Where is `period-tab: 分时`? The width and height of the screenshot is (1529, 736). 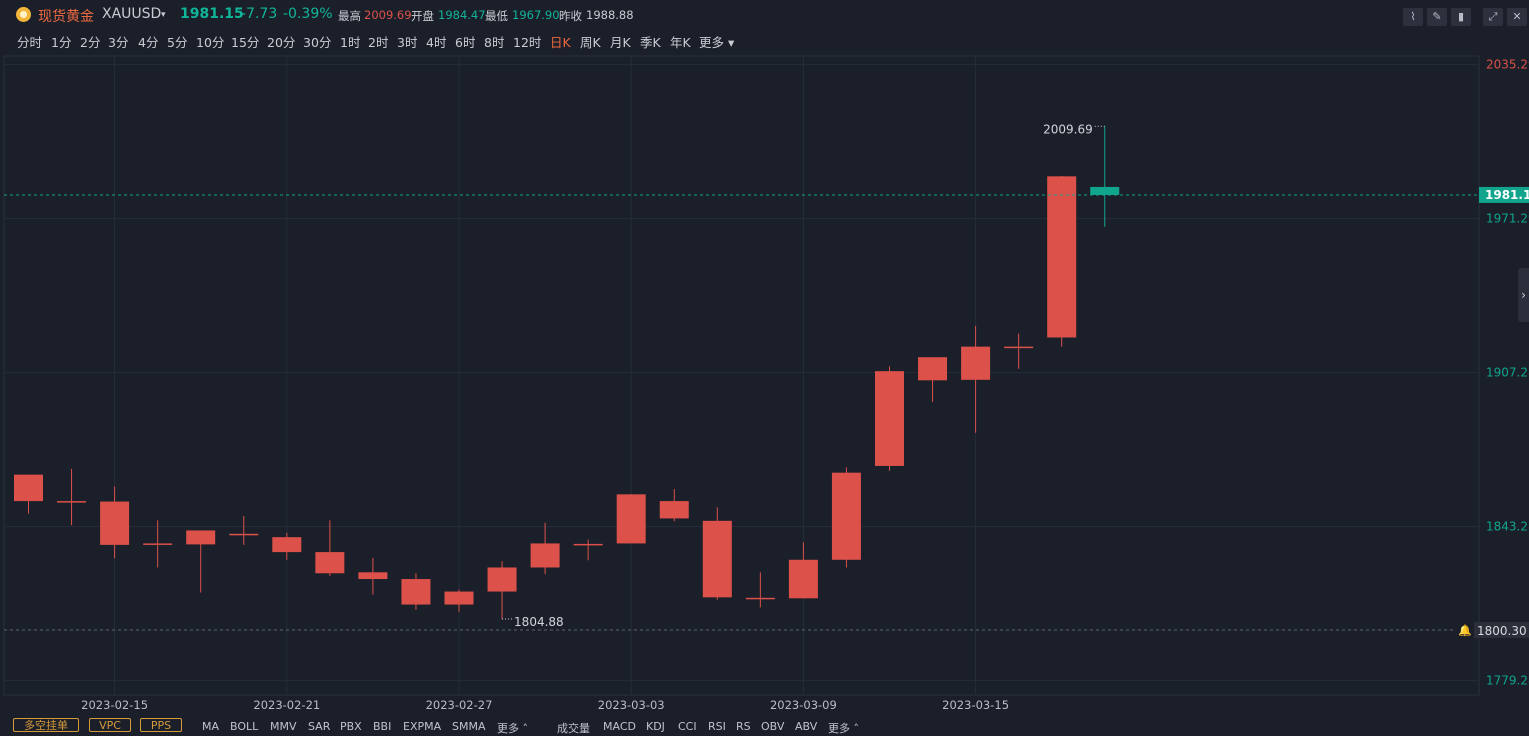
period-tab: 分时 is located at coordinates (30, 42).